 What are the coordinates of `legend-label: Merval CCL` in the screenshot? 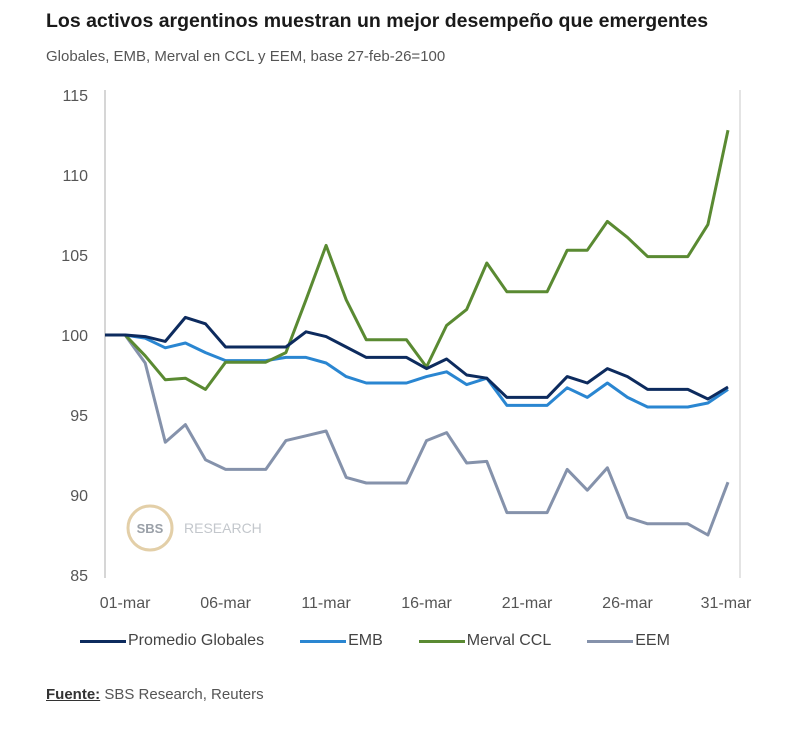 It's located at (509, 640).